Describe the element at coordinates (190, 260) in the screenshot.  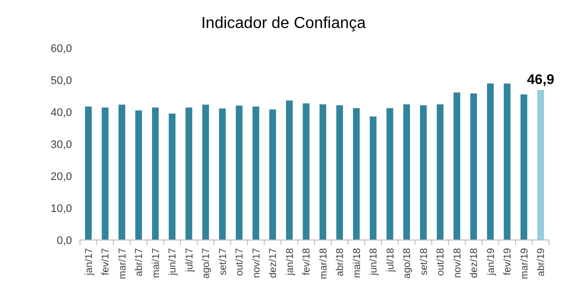
I see `x-tick-label: jul/17` at that location.